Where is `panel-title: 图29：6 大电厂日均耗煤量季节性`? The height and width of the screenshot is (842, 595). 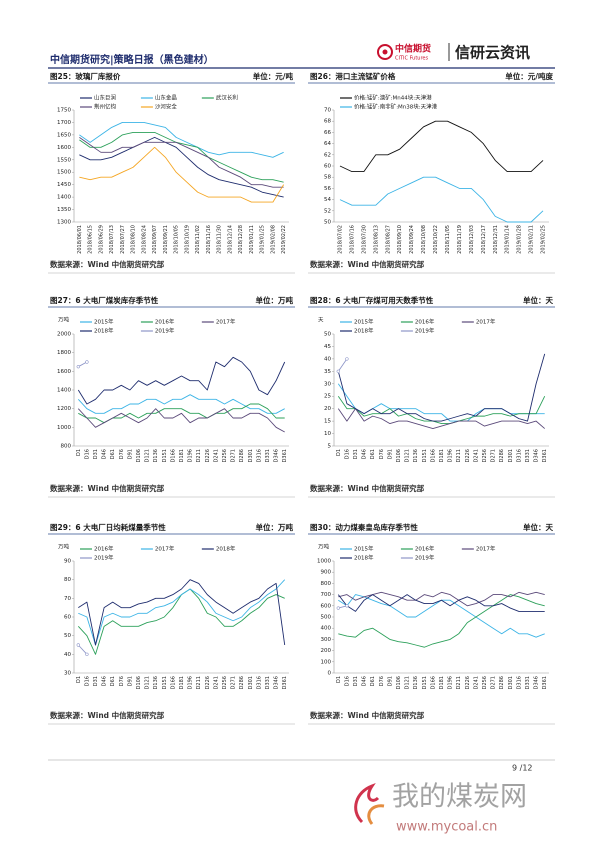
panel-title: 图29：6 大电厂日均耗煤量季节性 is located at coordinates (108, 527).